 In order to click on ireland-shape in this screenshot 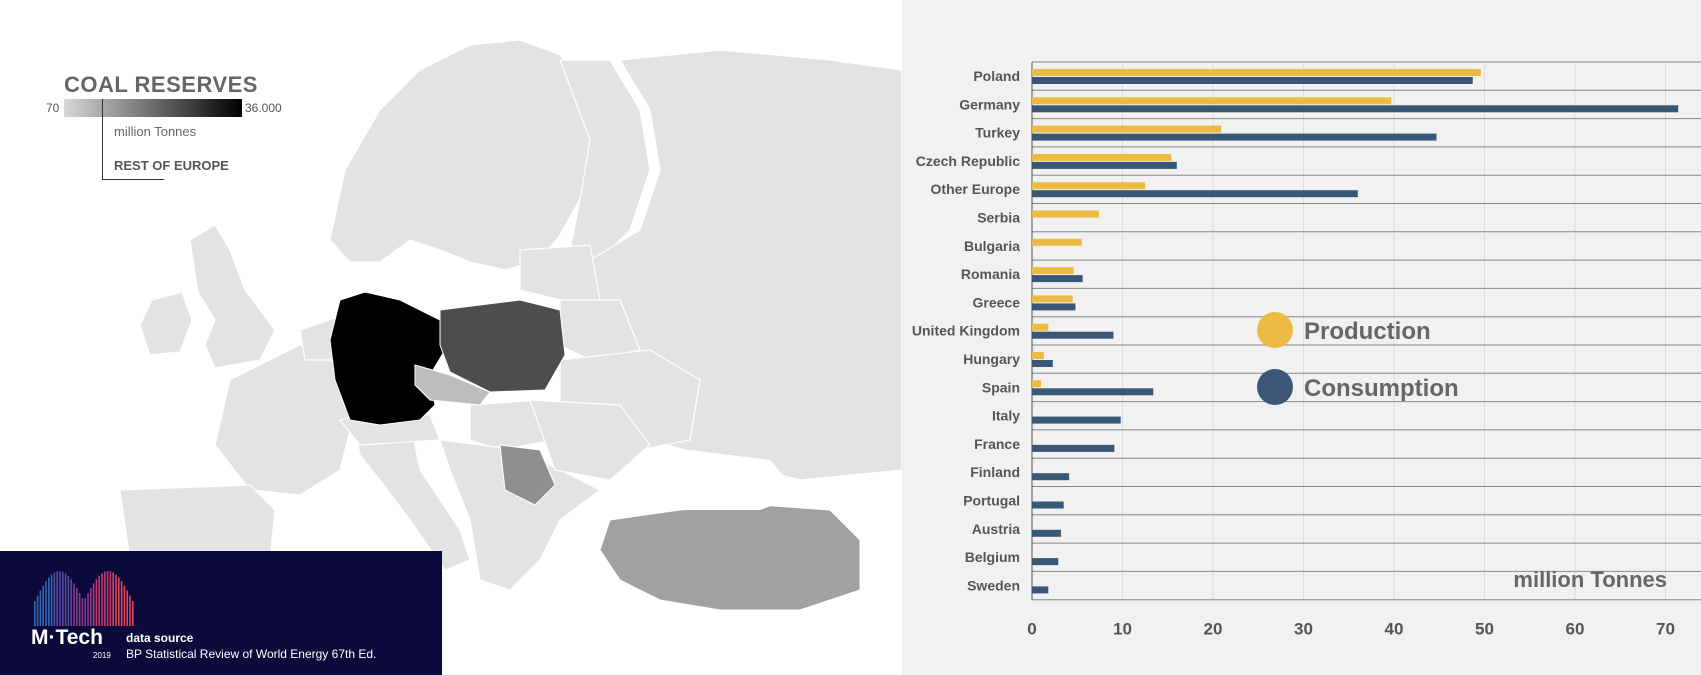, I will do `click(166, 323)`.